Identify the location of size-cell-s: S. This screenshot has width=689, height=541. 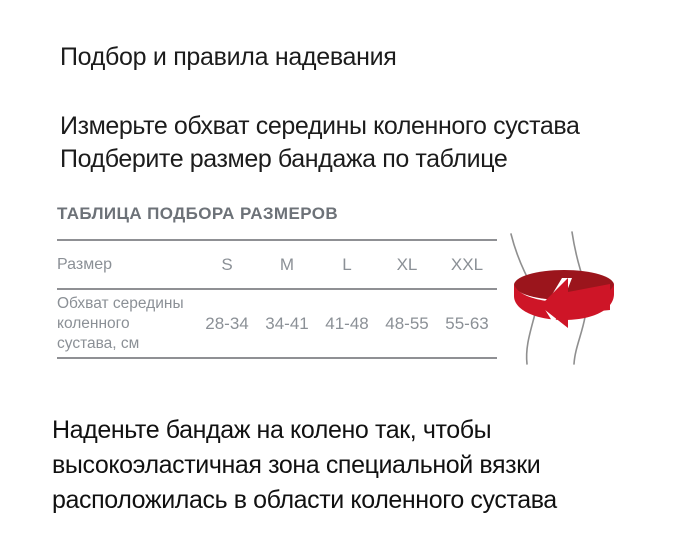
(227, 264).